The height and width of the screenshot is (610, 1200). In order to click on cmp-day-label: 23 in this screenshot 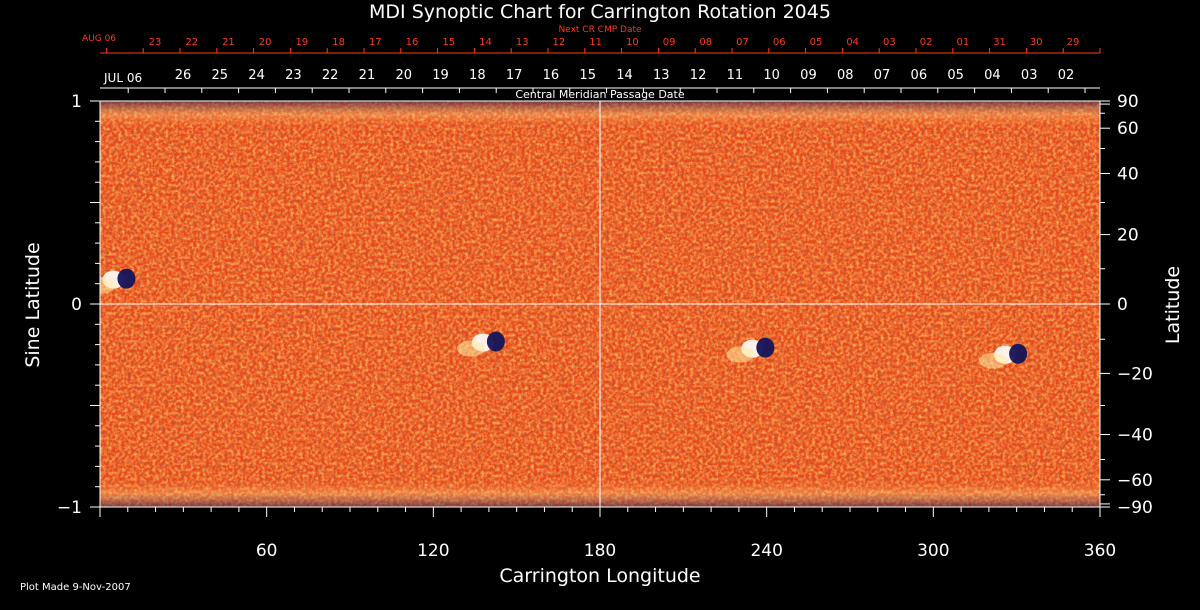, I will do `click(293, 75)`.